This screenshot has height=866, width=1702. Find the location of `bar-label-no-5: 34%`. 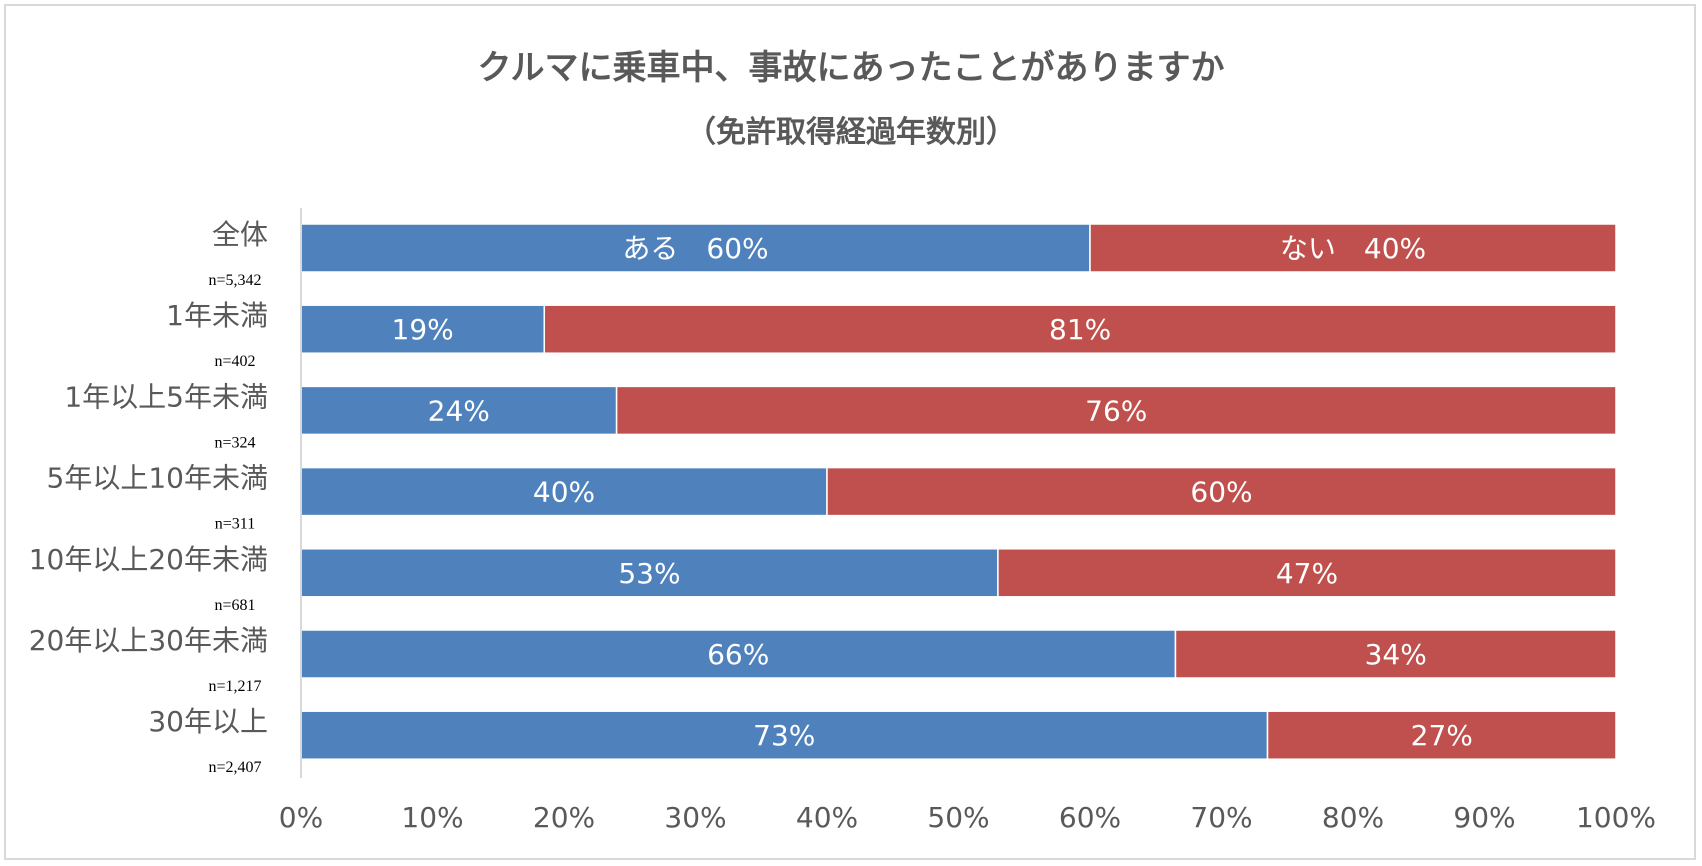

bar-label-no-5: 34% is located at coordinates (1396, 654).